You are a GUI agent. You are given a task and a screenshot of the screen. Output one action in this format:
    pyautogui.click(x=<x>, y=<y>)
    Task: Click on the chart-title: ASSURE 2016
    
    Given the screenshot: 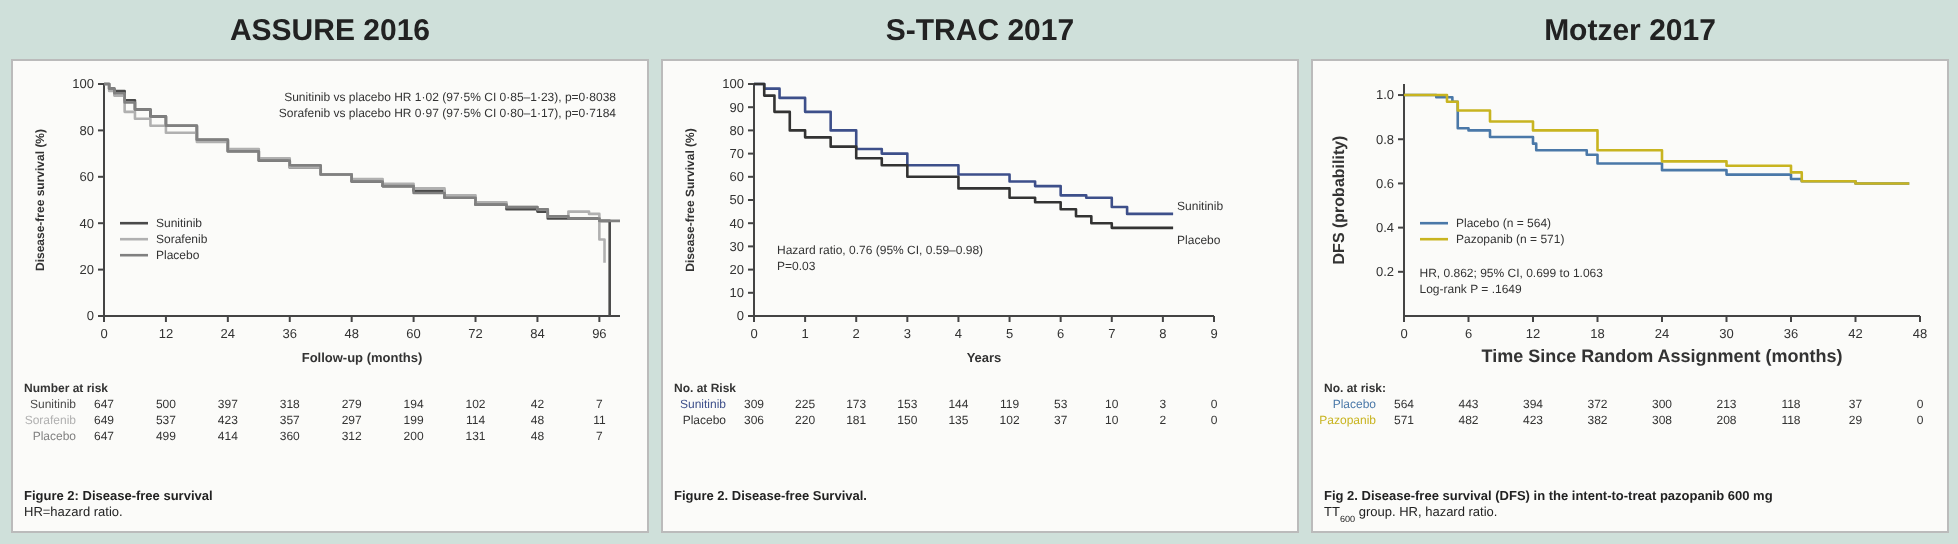 What is the action you would take?
    pyautogui.click(x=330, y=31)
    